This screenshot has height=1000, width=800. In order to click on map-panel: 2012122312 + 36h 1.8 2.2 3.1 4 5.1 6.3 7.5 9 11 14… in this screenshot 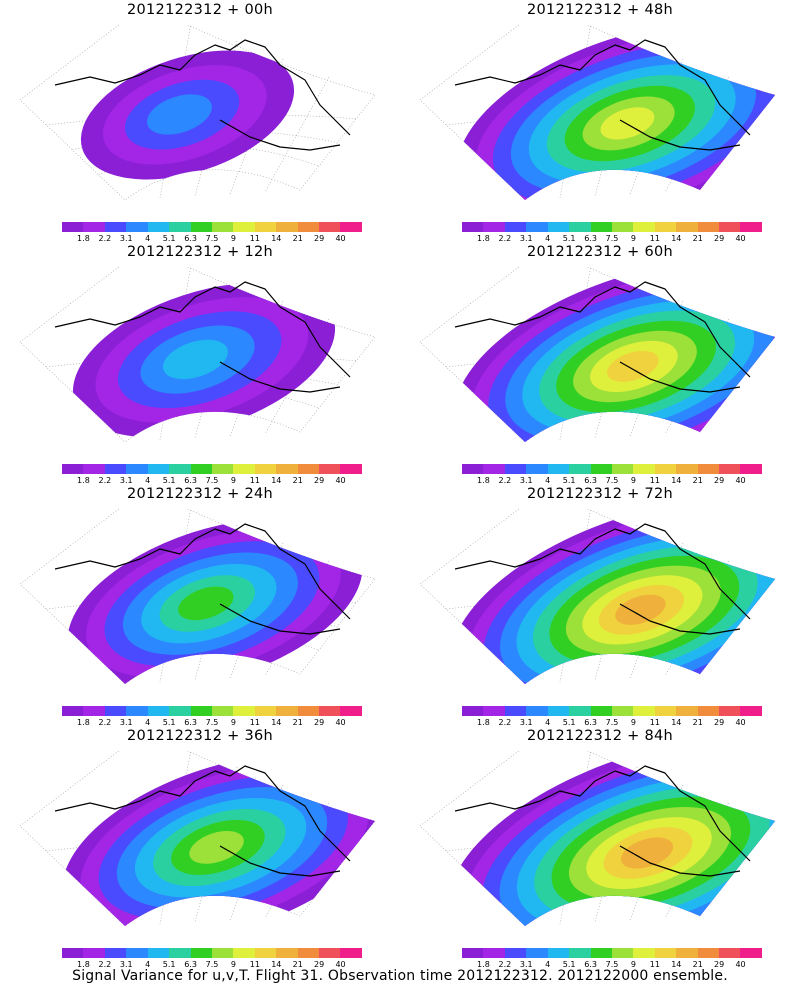, I will do `click(200, 848)`.